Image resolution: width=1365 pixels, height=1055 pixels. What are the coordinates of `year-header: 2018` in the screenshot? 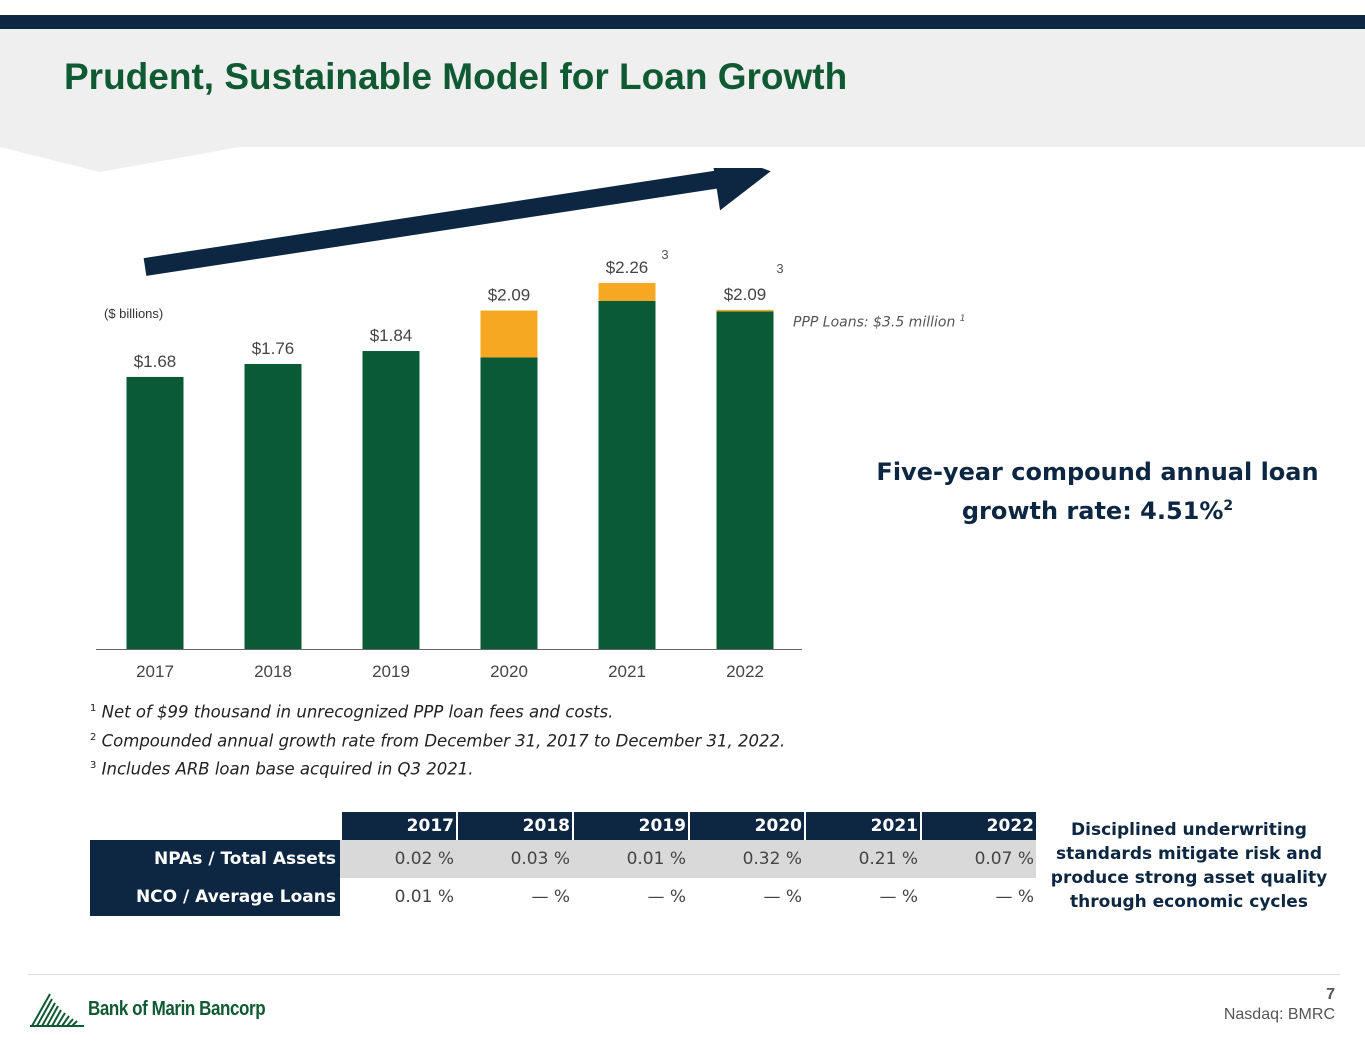 It's located at (514, 826).